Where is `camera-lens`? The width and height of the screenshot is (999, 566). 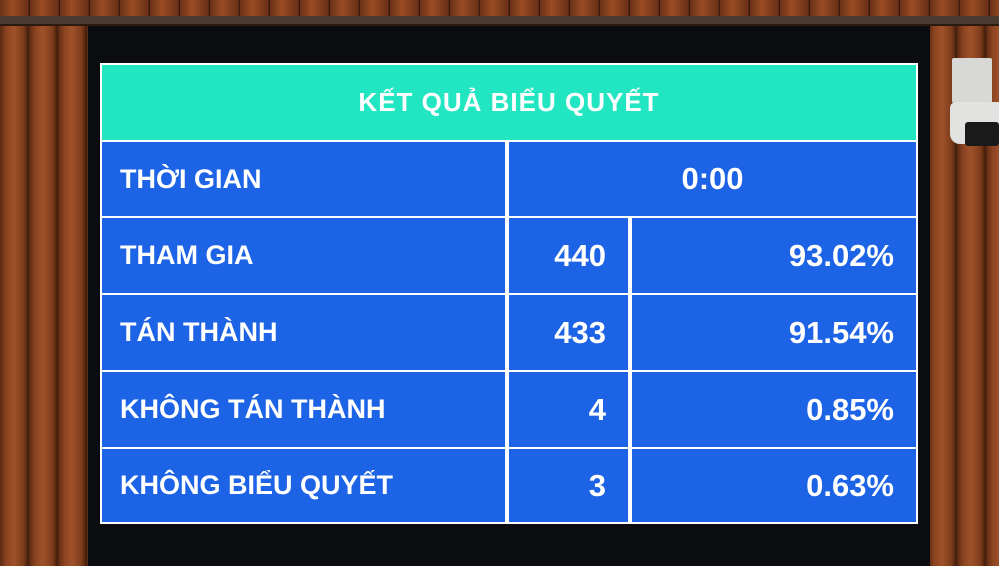
camera-lens is located at coordinates (982, 134).